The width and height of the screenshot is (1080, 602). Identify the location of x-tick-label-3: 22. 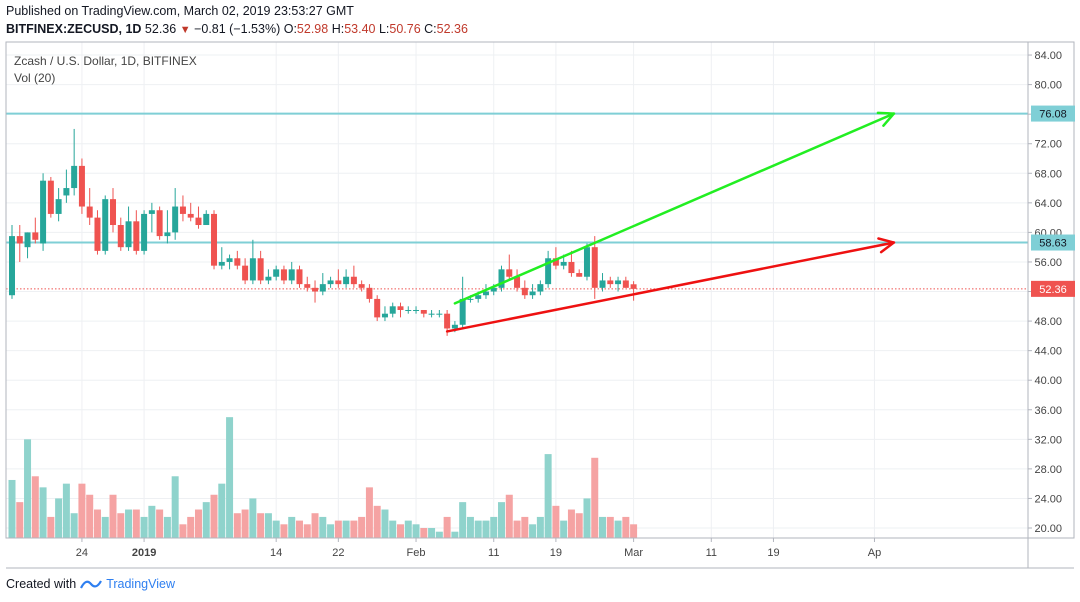
(338, 553).